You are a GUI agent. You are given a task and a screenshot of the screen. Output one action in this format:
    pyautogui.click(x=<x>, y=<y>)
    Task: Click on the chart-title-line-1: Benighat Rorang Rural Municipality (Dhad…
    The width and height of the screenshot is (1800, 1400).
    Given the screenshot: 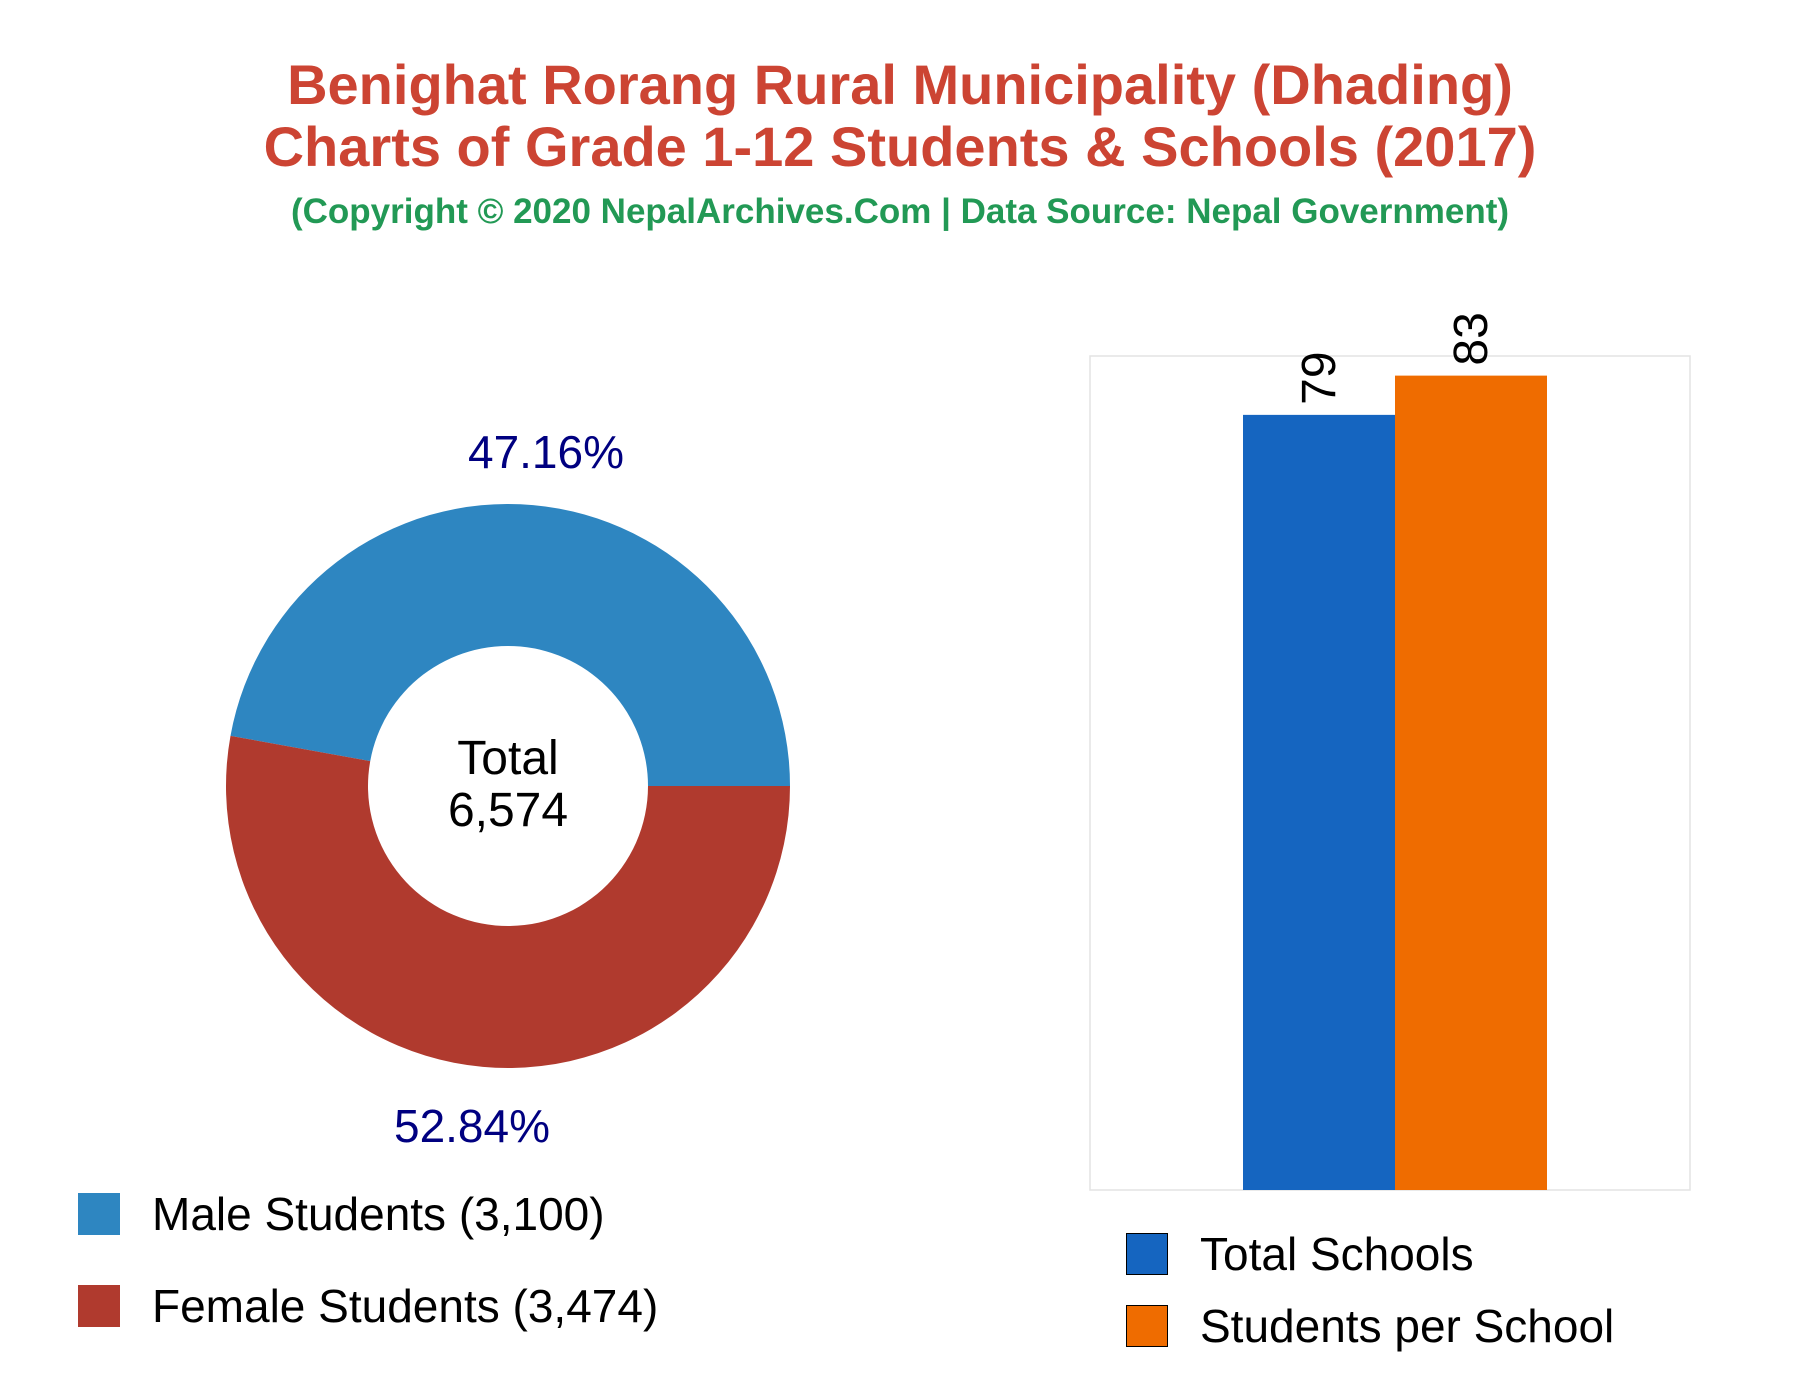 What is the action you would take?
    pyautogui.click(x=900, y=84)
    